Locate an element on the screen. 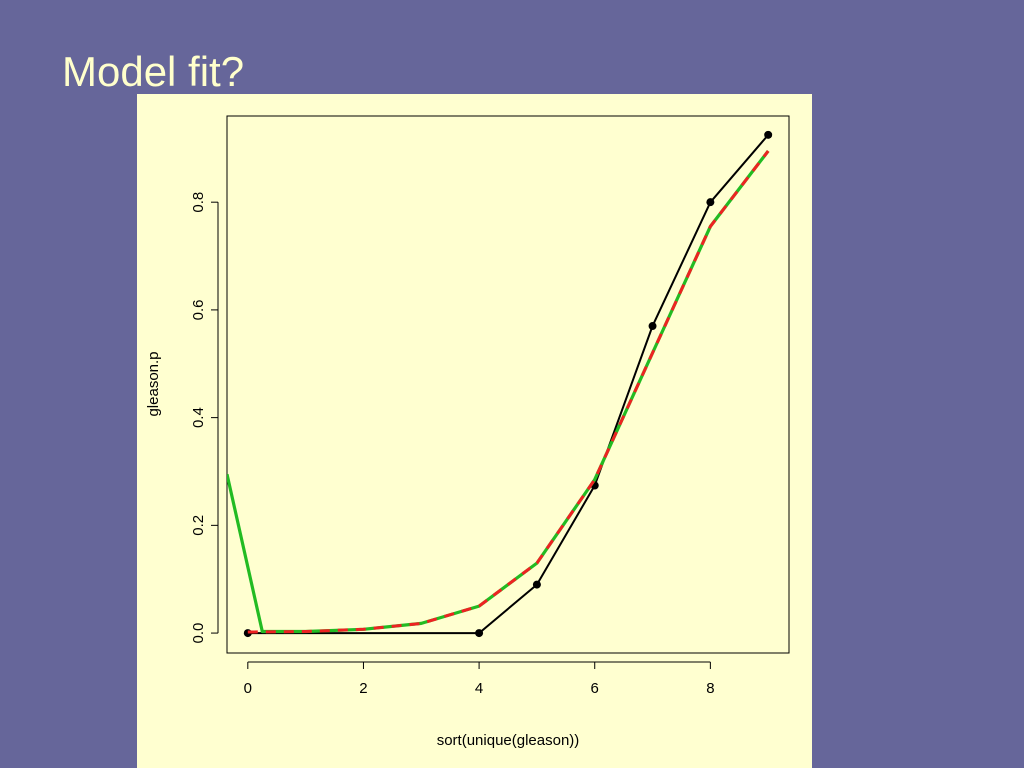 The height and width of the screenshot is (768, 1024). x-axis-label: sort(unique(gleason)) is located at coordinates (508, 740).